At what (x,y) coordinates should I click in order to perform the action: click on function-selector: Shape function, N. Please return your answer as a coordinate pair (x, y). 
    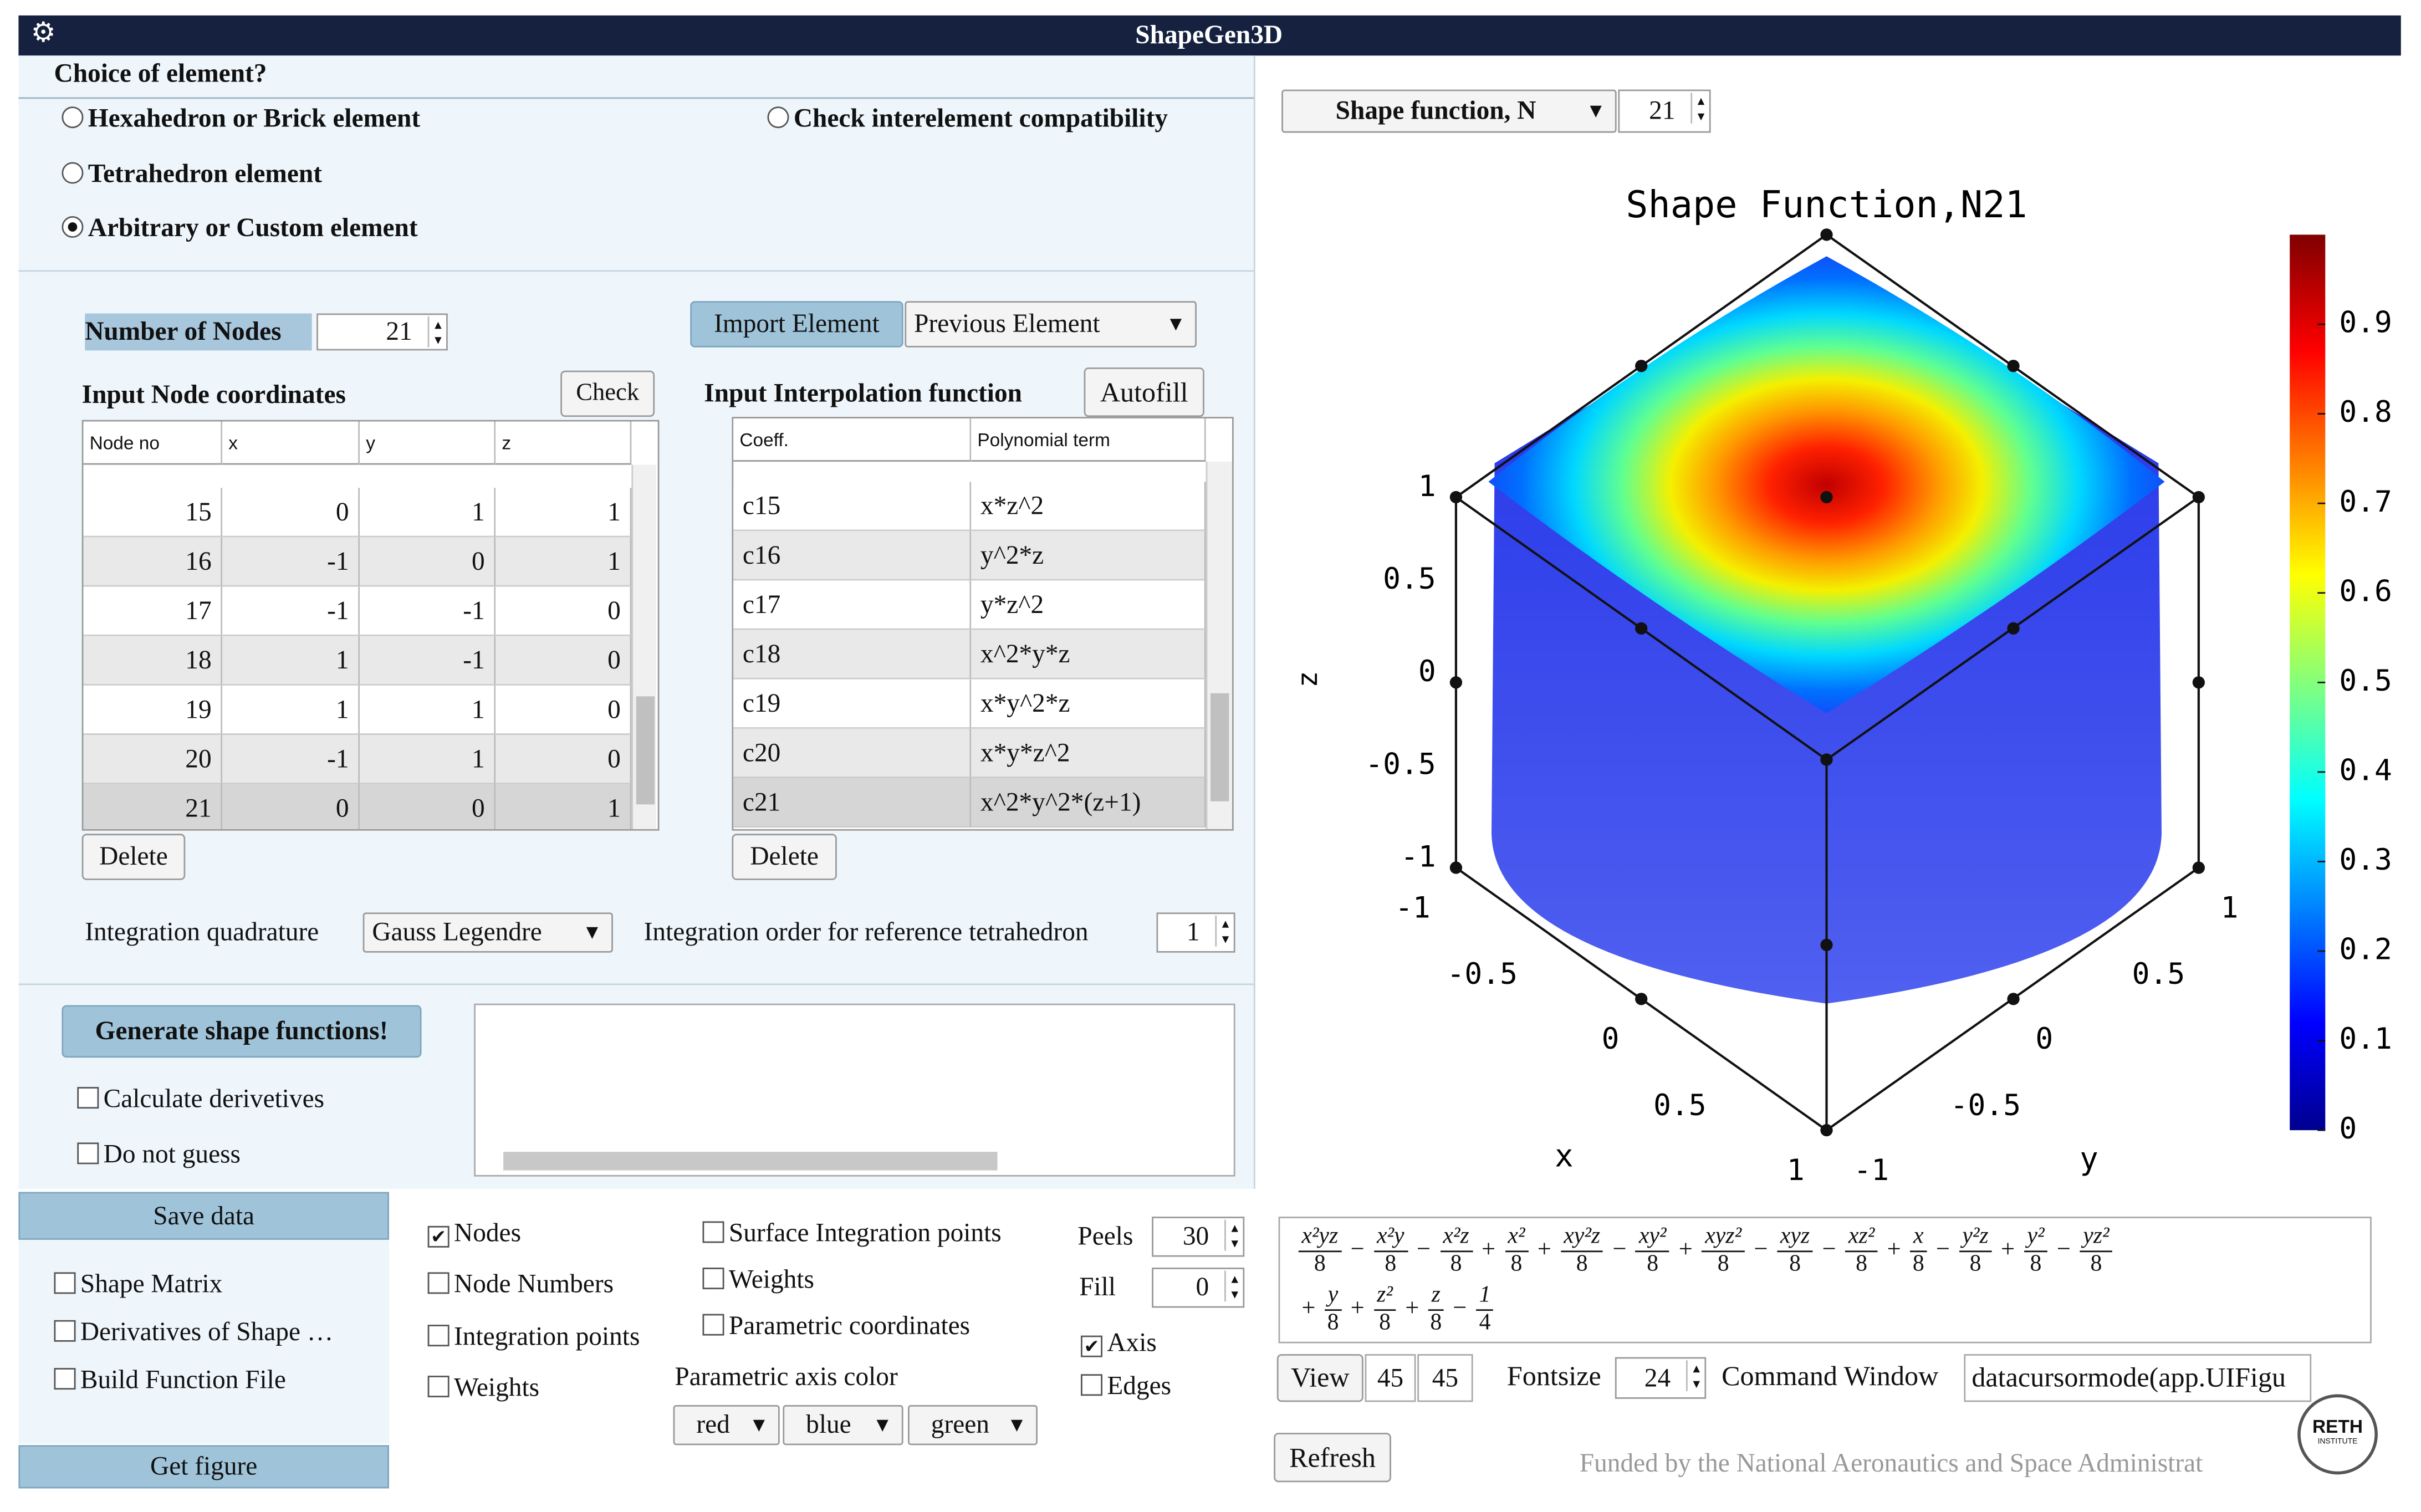
    Looking at the image, I should click on (1449, 111).